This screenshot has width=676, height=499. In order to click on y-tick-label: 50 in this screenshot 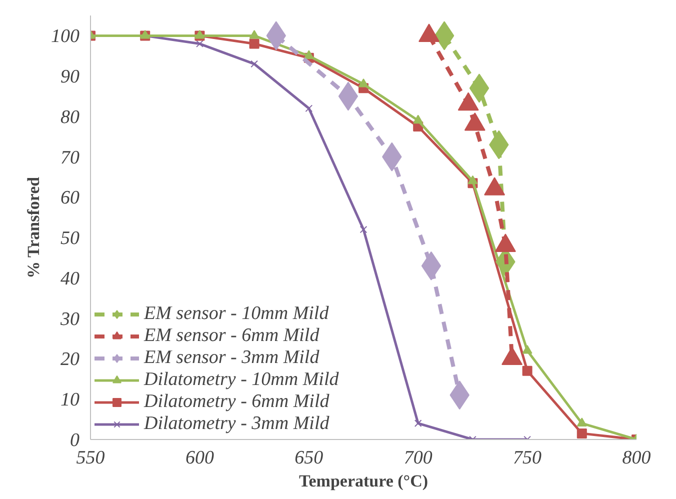, I will do `click(70, 239)`.